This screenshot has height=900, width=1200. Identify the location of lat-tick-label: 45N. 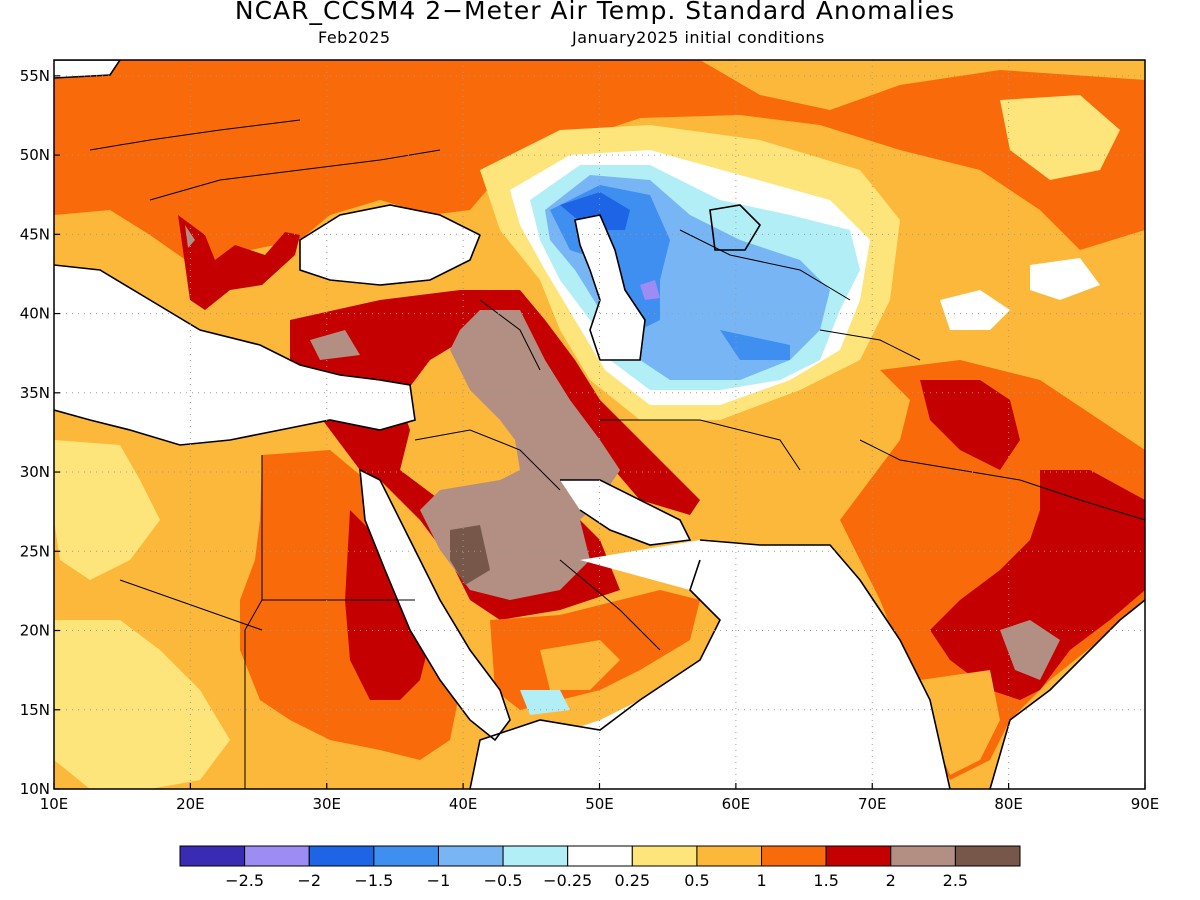
(35, 234).